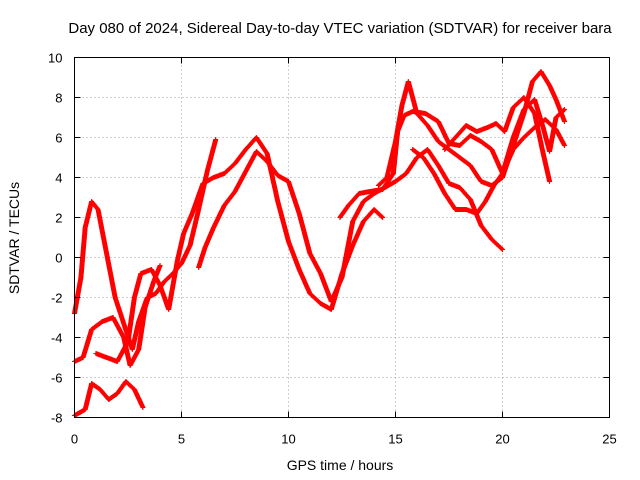 The image size is (640, 480). Describe the element at coordinates (58, 218) in the screenshot. I see `y-tick-label: 2` at that location.